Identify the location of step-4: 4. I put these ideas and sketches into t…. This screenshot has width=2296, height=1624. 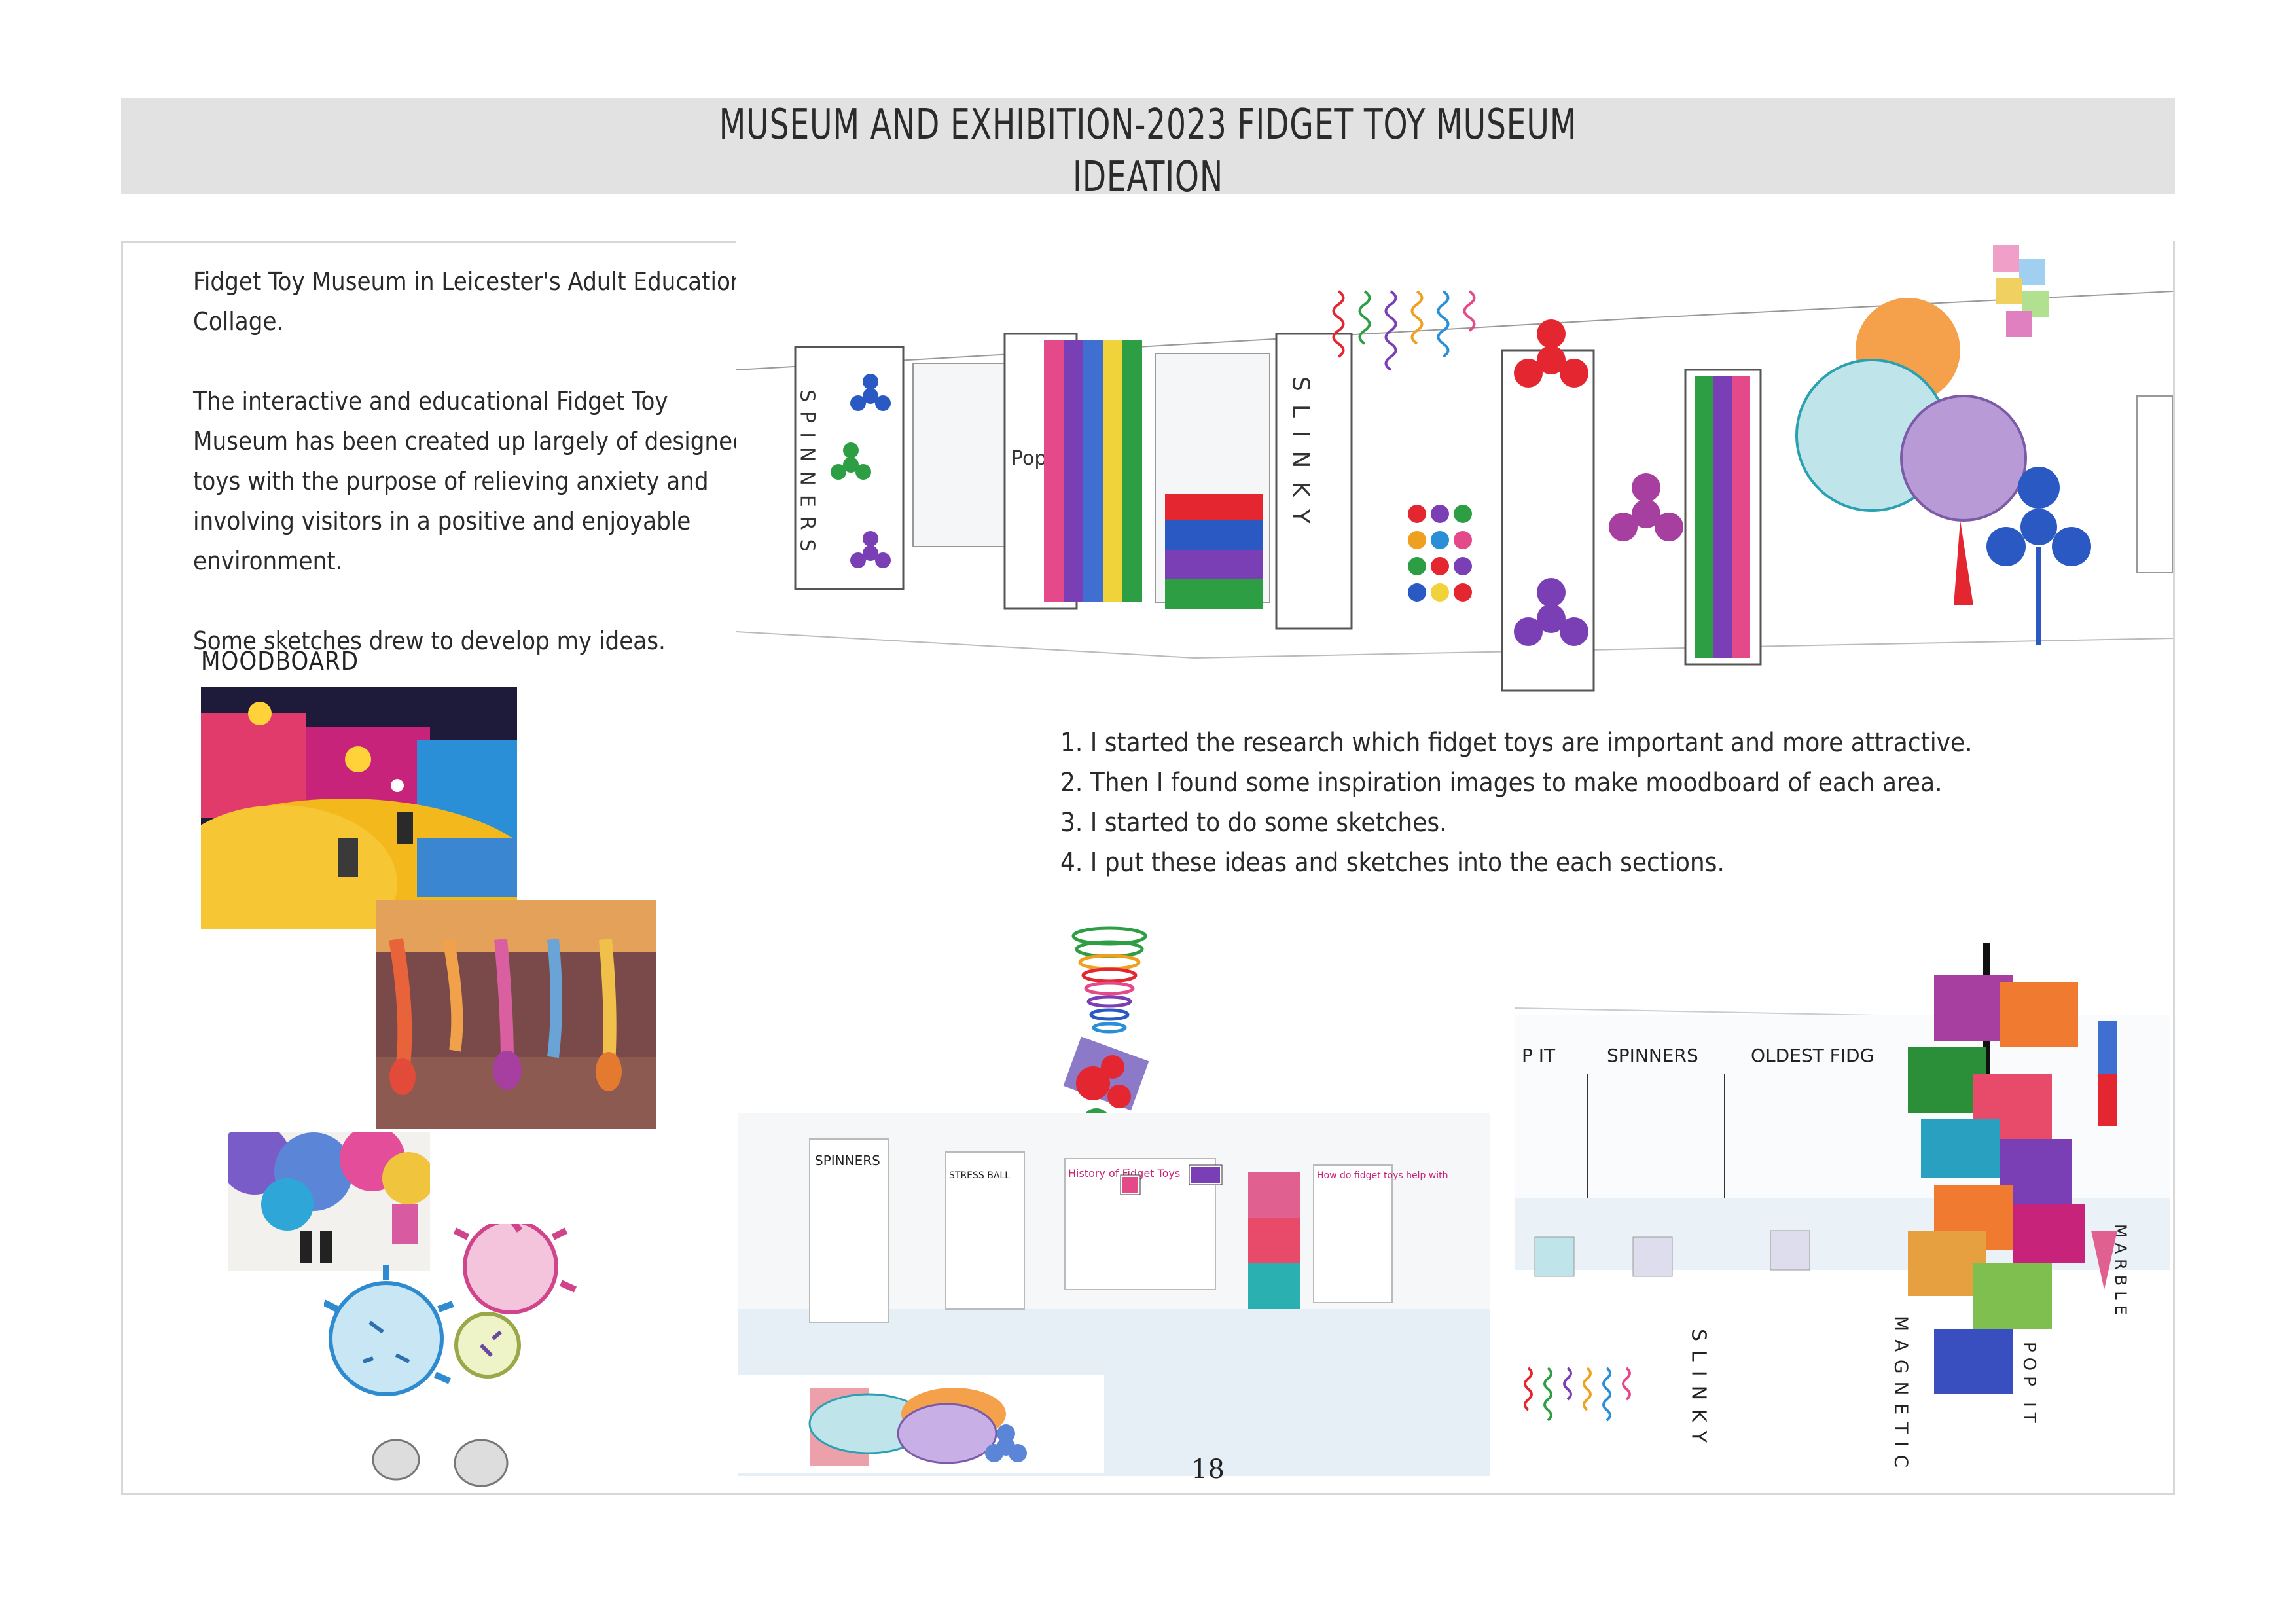
(1392, 863).